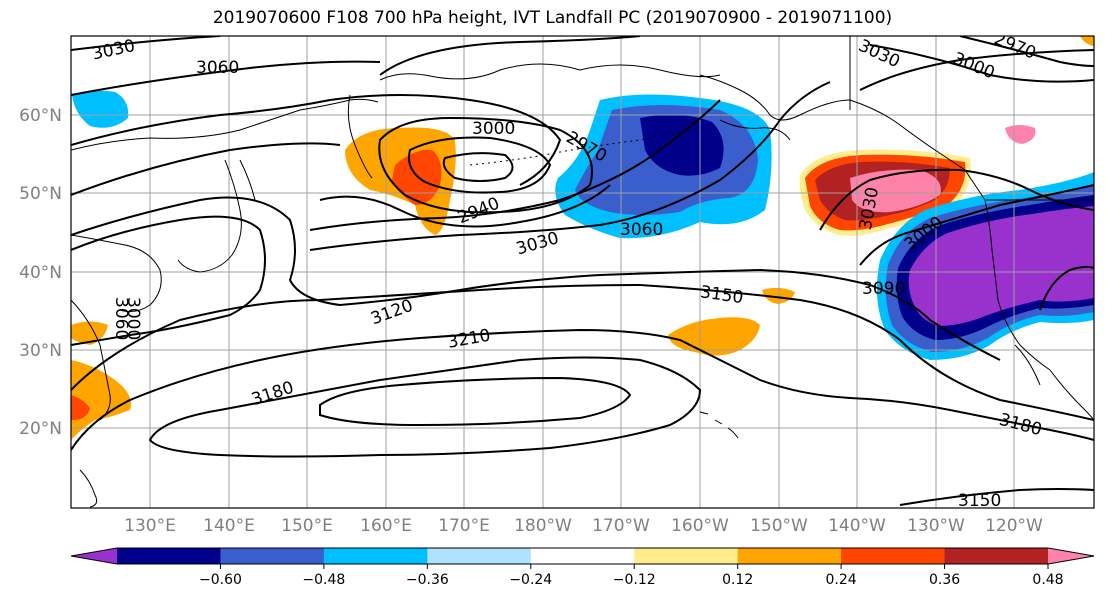 The image size is (1105, 601). Describe the element at coordinates (220, 580) in the screenshot. I see `colorbar-tick-label: −0.60` at that location.